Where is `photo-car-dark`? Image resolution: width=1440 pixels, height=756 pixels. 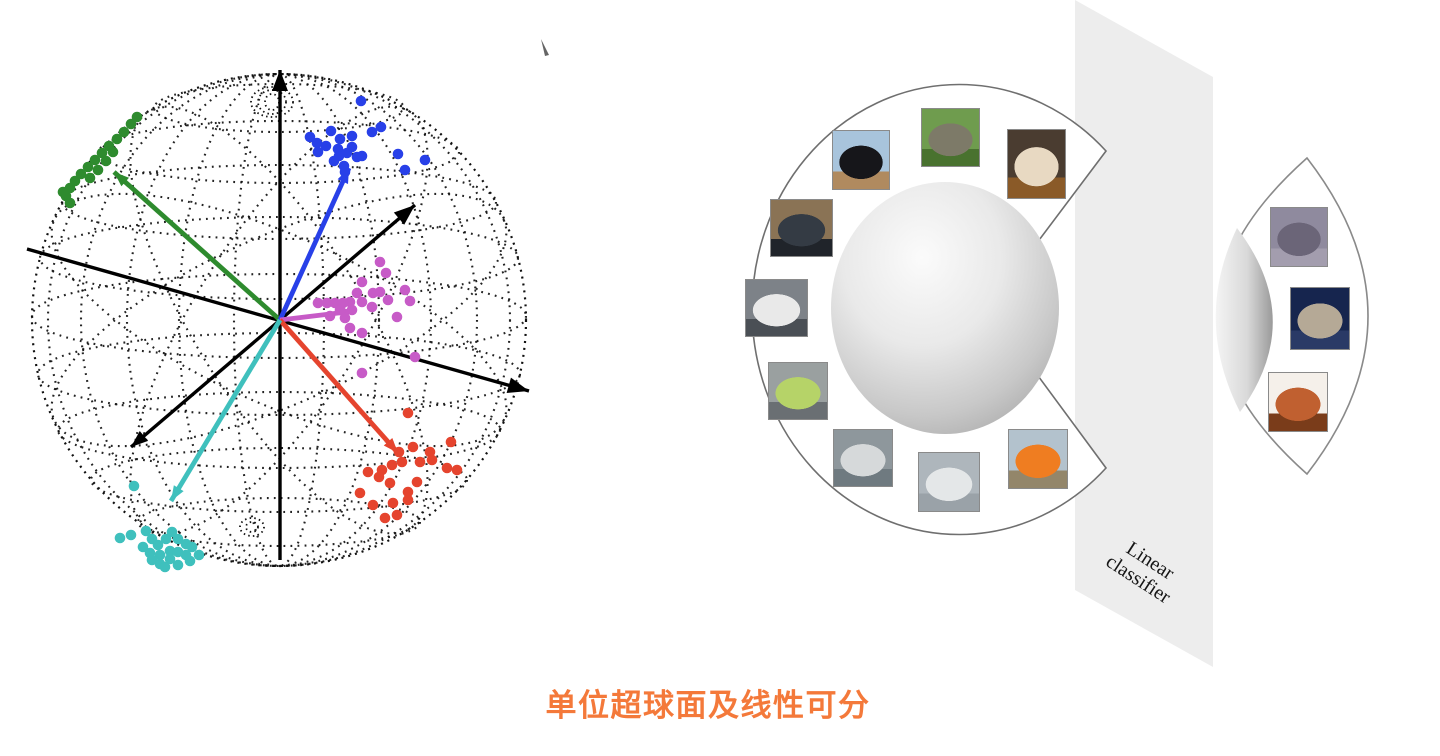
photo-car-dark is located at coordinates (801, 228).